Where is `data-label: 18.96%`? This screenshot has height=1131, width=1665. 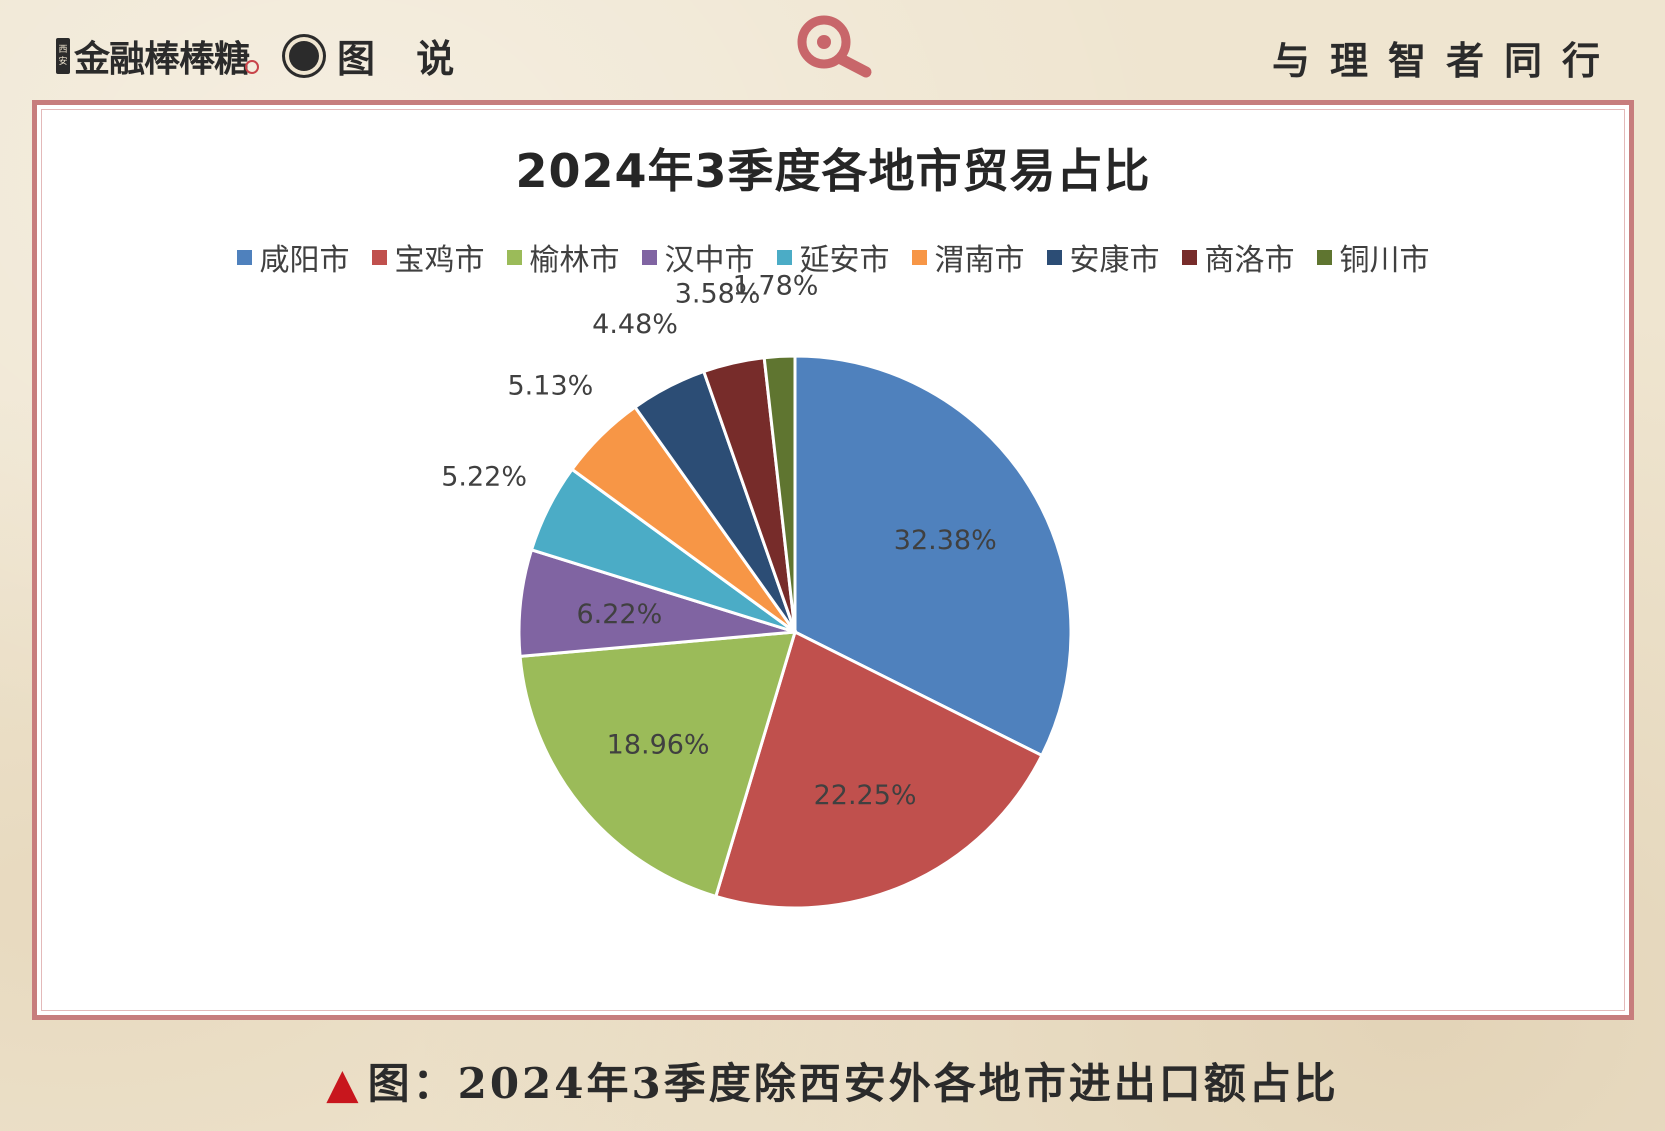
data-label: 18.96% is located at coordinates (658, 745).